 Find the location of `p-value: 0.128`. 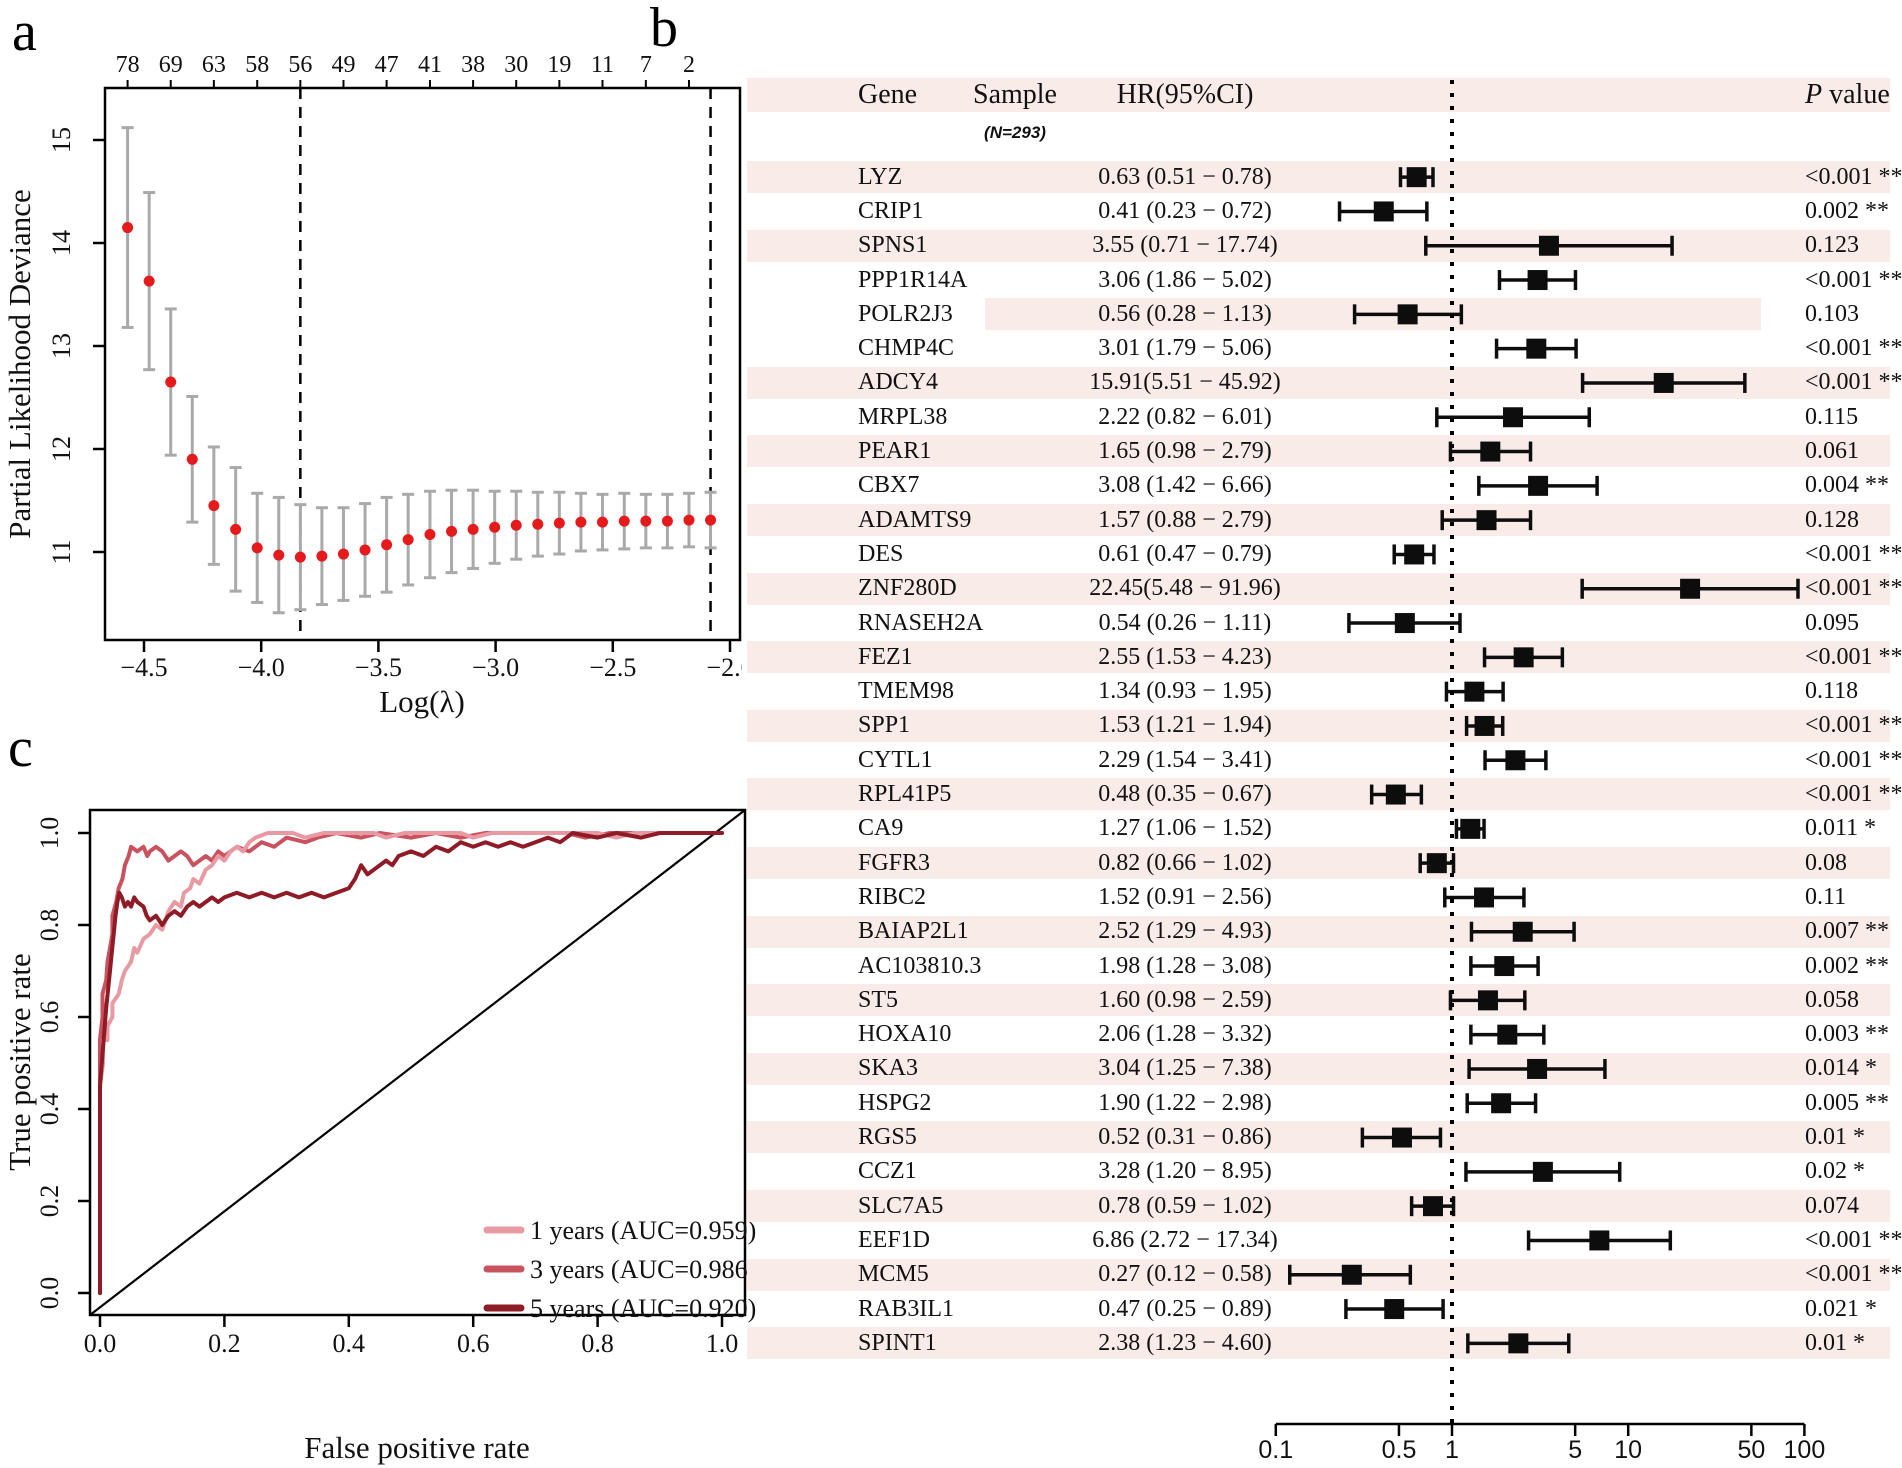

p-value: 0.128 is located at coordinates (1832, 519).